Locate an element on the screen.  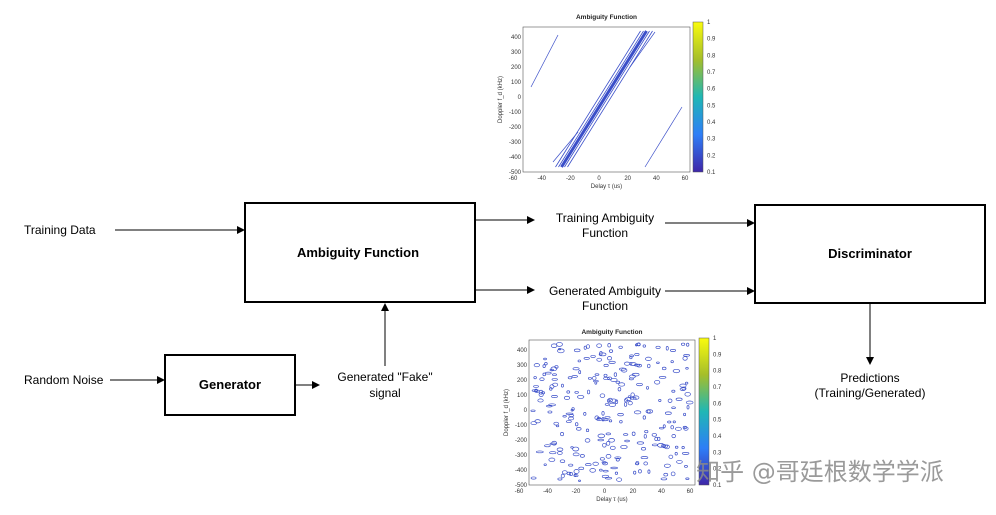
y-tick-label: 0 is located at coordinates (520, 98).